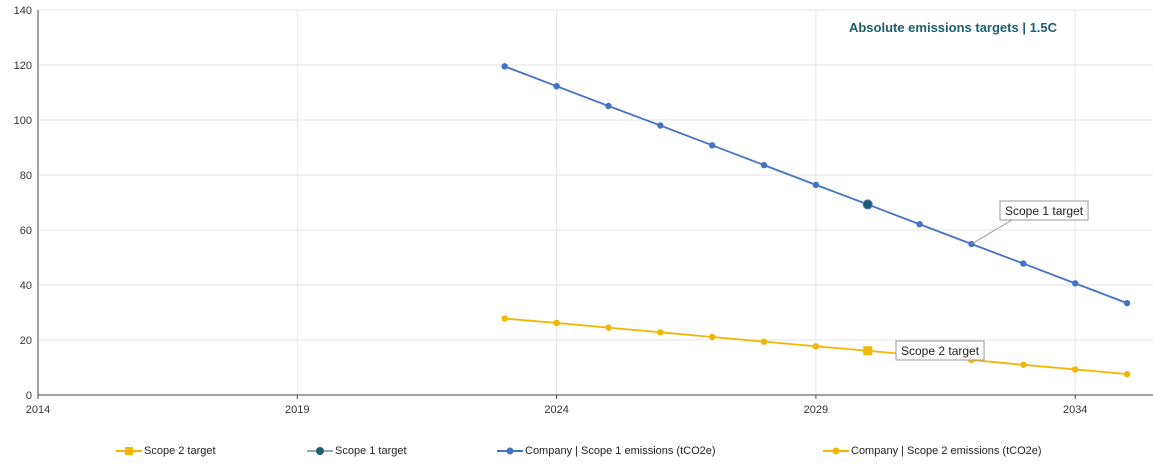 The width and height of the screenshot is (1153, 465). I want to click on y-tick-label: 60, so click(26, 231).